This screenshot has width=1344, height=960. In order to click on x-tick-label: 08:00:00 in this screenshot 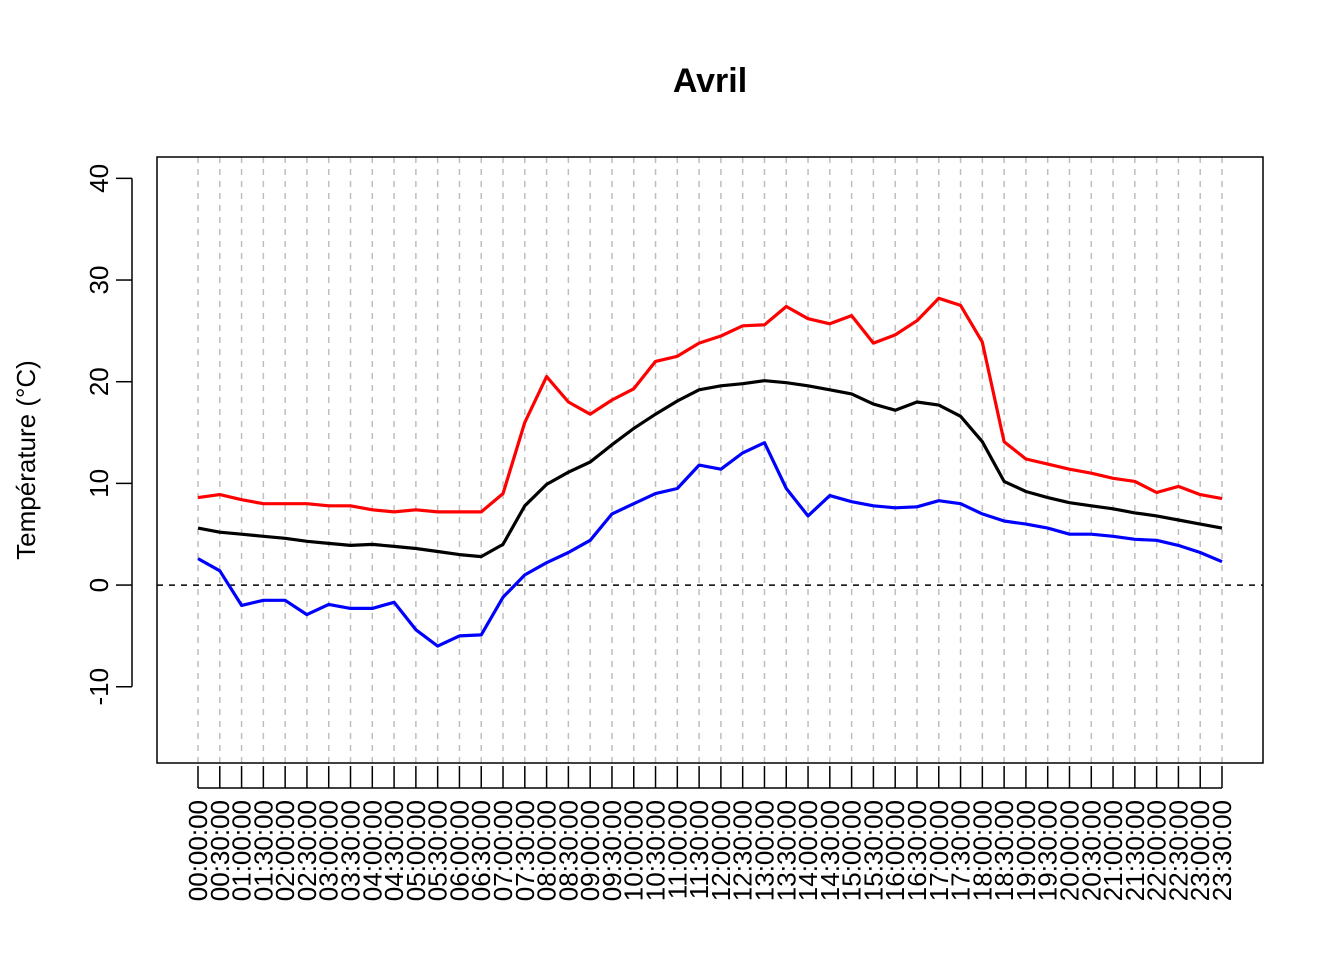, I will do `click(547, 850)`.